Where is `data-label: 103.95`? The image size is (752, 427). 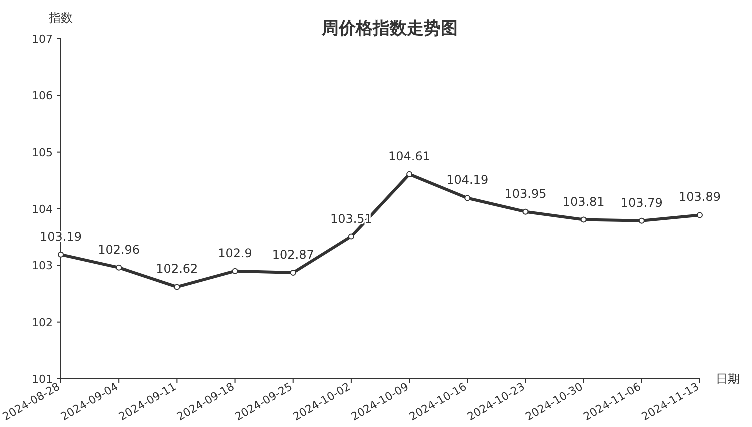
data-label: 103.95 is located at coordinates (525, 193).